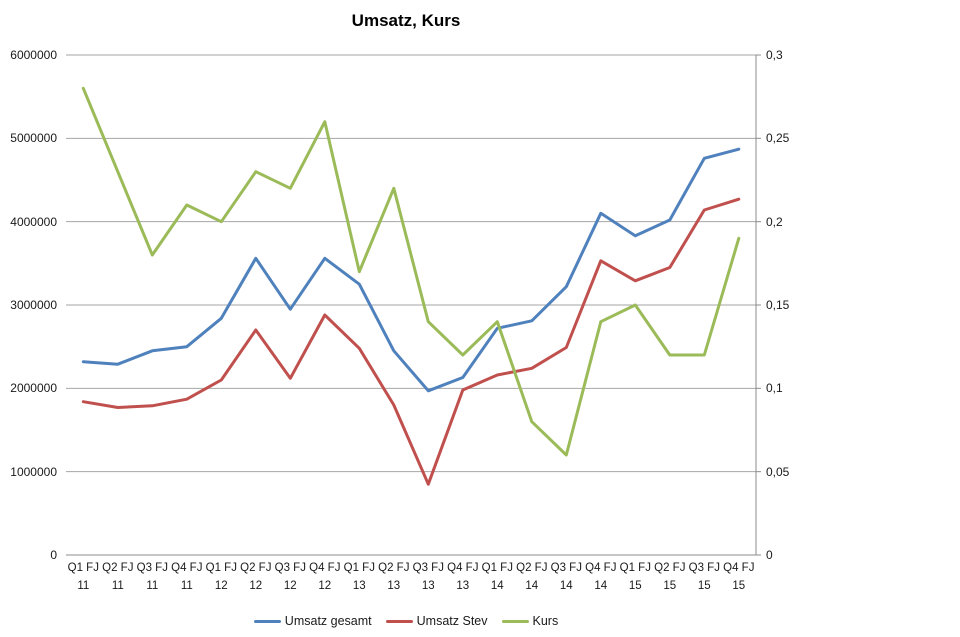 Image resolution: width=960 pixels, height=637 pixels. Describe the element at coordinates (399, 621) in the screenshot. I see `legend-line-swatch-red` at that location.